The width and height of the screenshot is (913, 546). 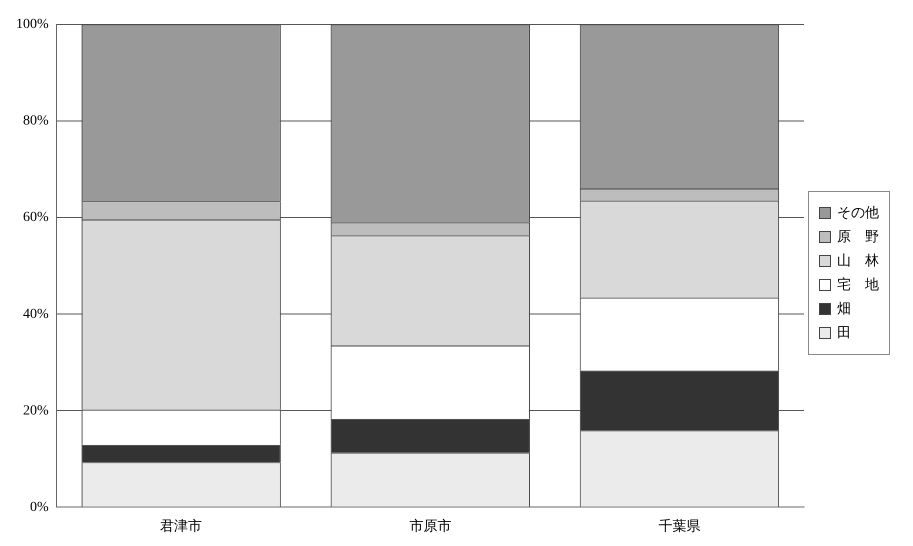 I want to click on y-tick-label: 40%, so click(x=35, y=314).